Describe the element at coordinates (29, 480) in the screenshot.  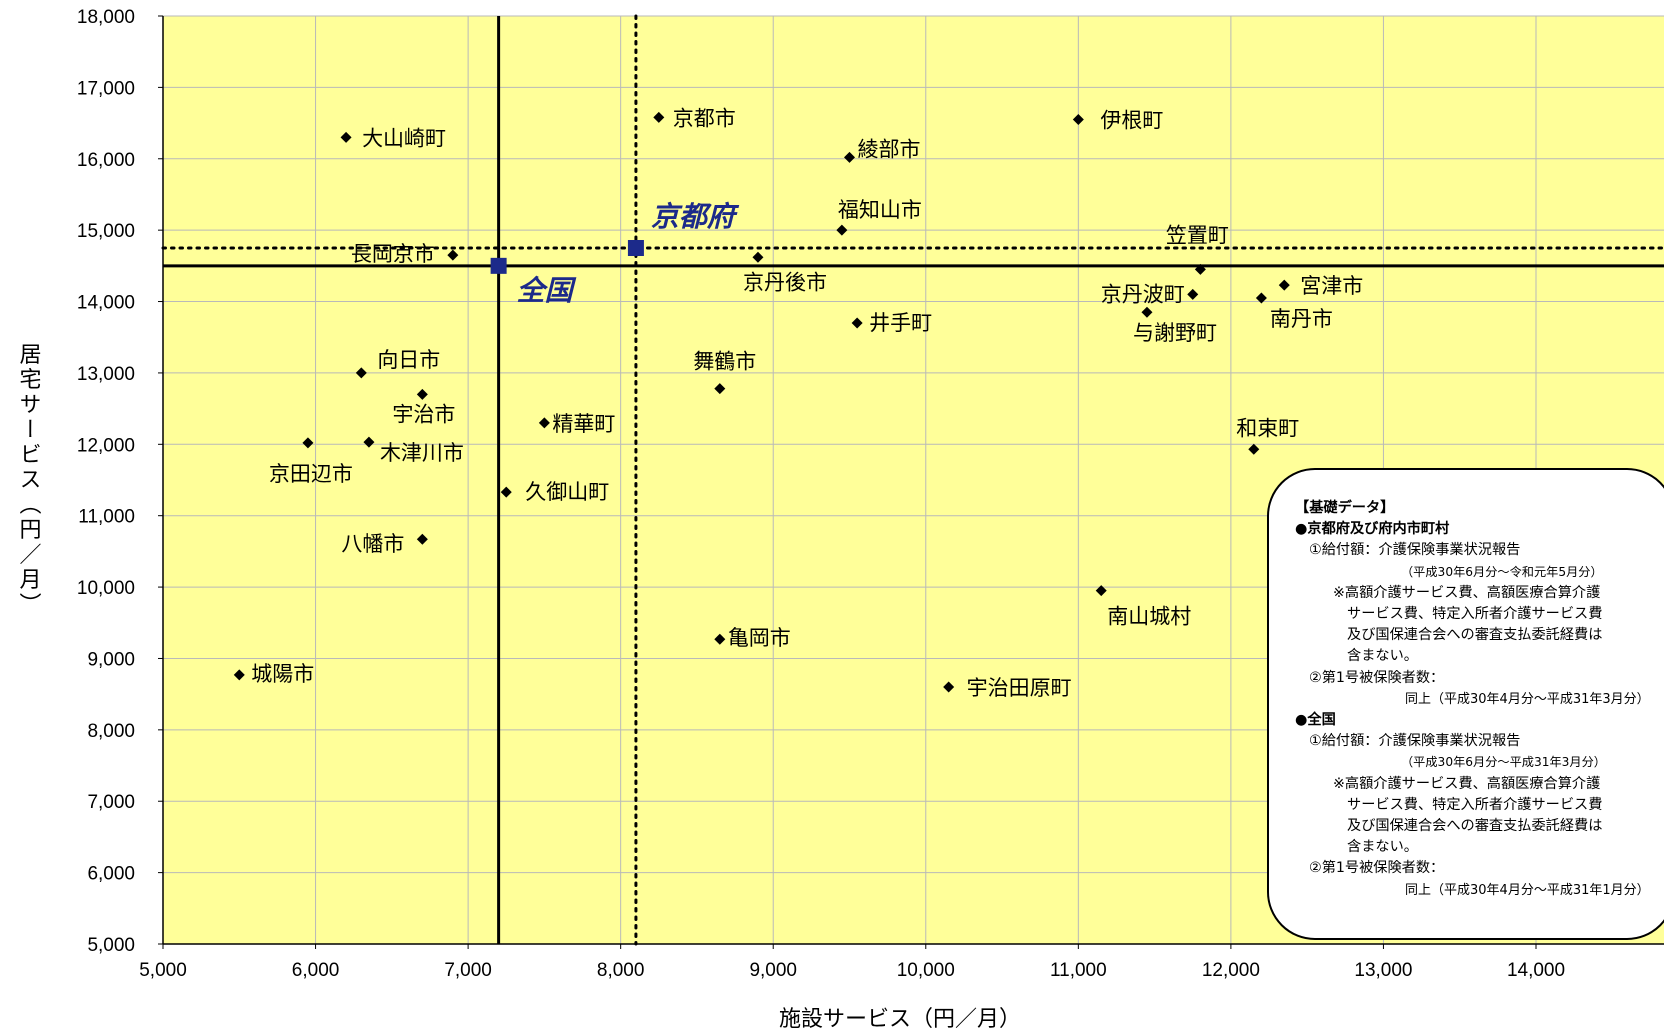
I see `y-axis-title: 居宅サービス（円／月）` at that location.